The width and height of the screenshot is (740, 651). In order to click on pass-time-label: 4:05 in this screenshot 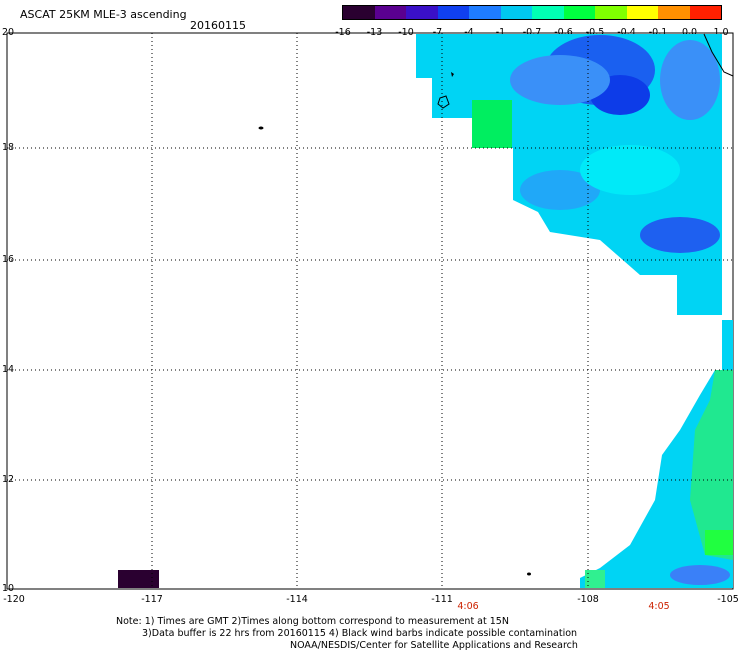, I will do `click(659, 606)`.